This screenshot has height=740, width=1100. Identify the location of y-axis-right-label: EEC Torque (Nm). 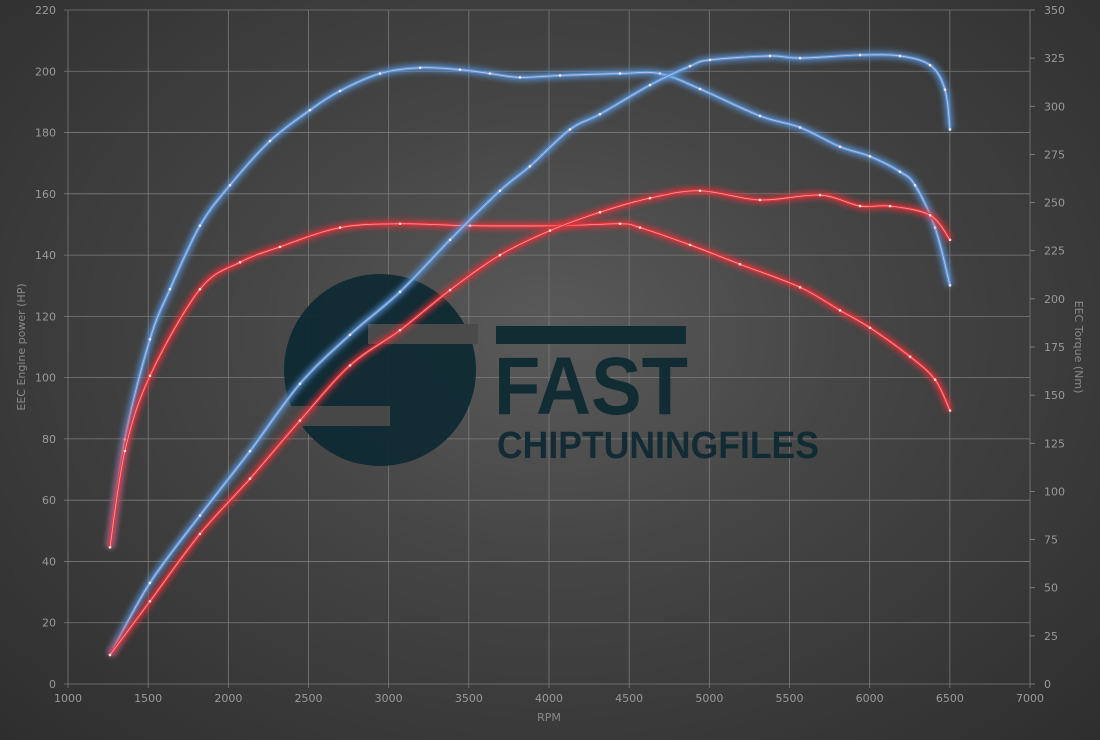
(1078, 347).